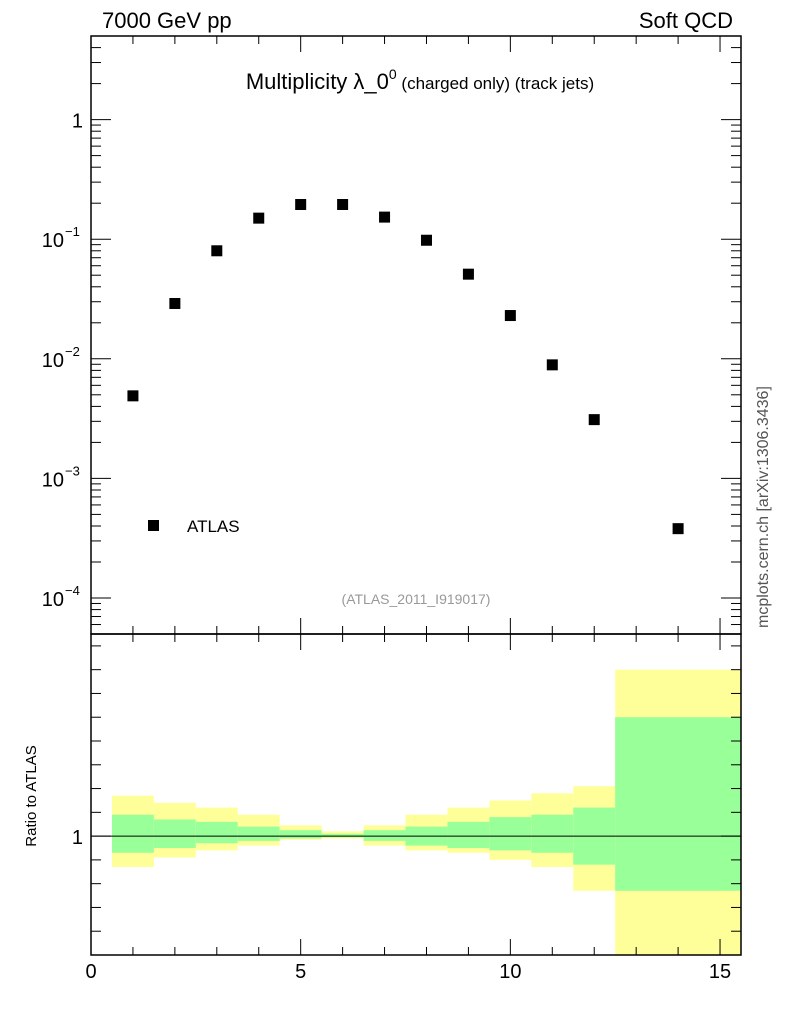 This screenshot has width=786, height=1024. I want to click on x-tick-label: 5, so click(300, 972).